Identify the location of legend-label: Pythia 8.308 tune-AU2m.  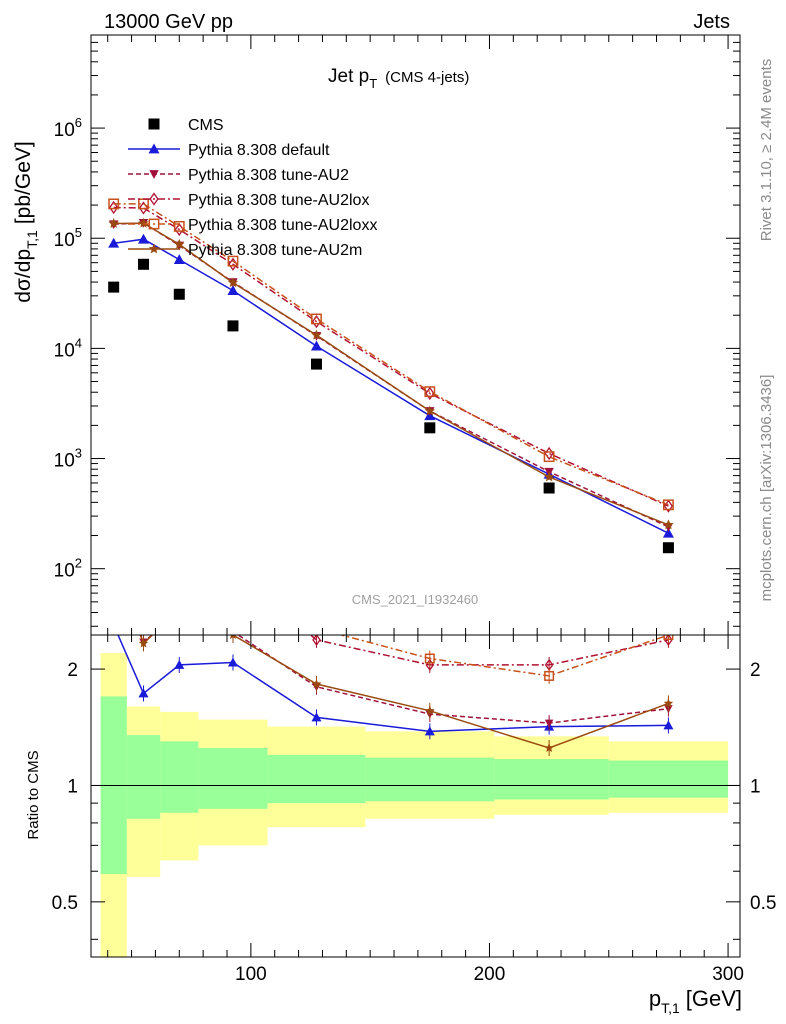
(275, 250).